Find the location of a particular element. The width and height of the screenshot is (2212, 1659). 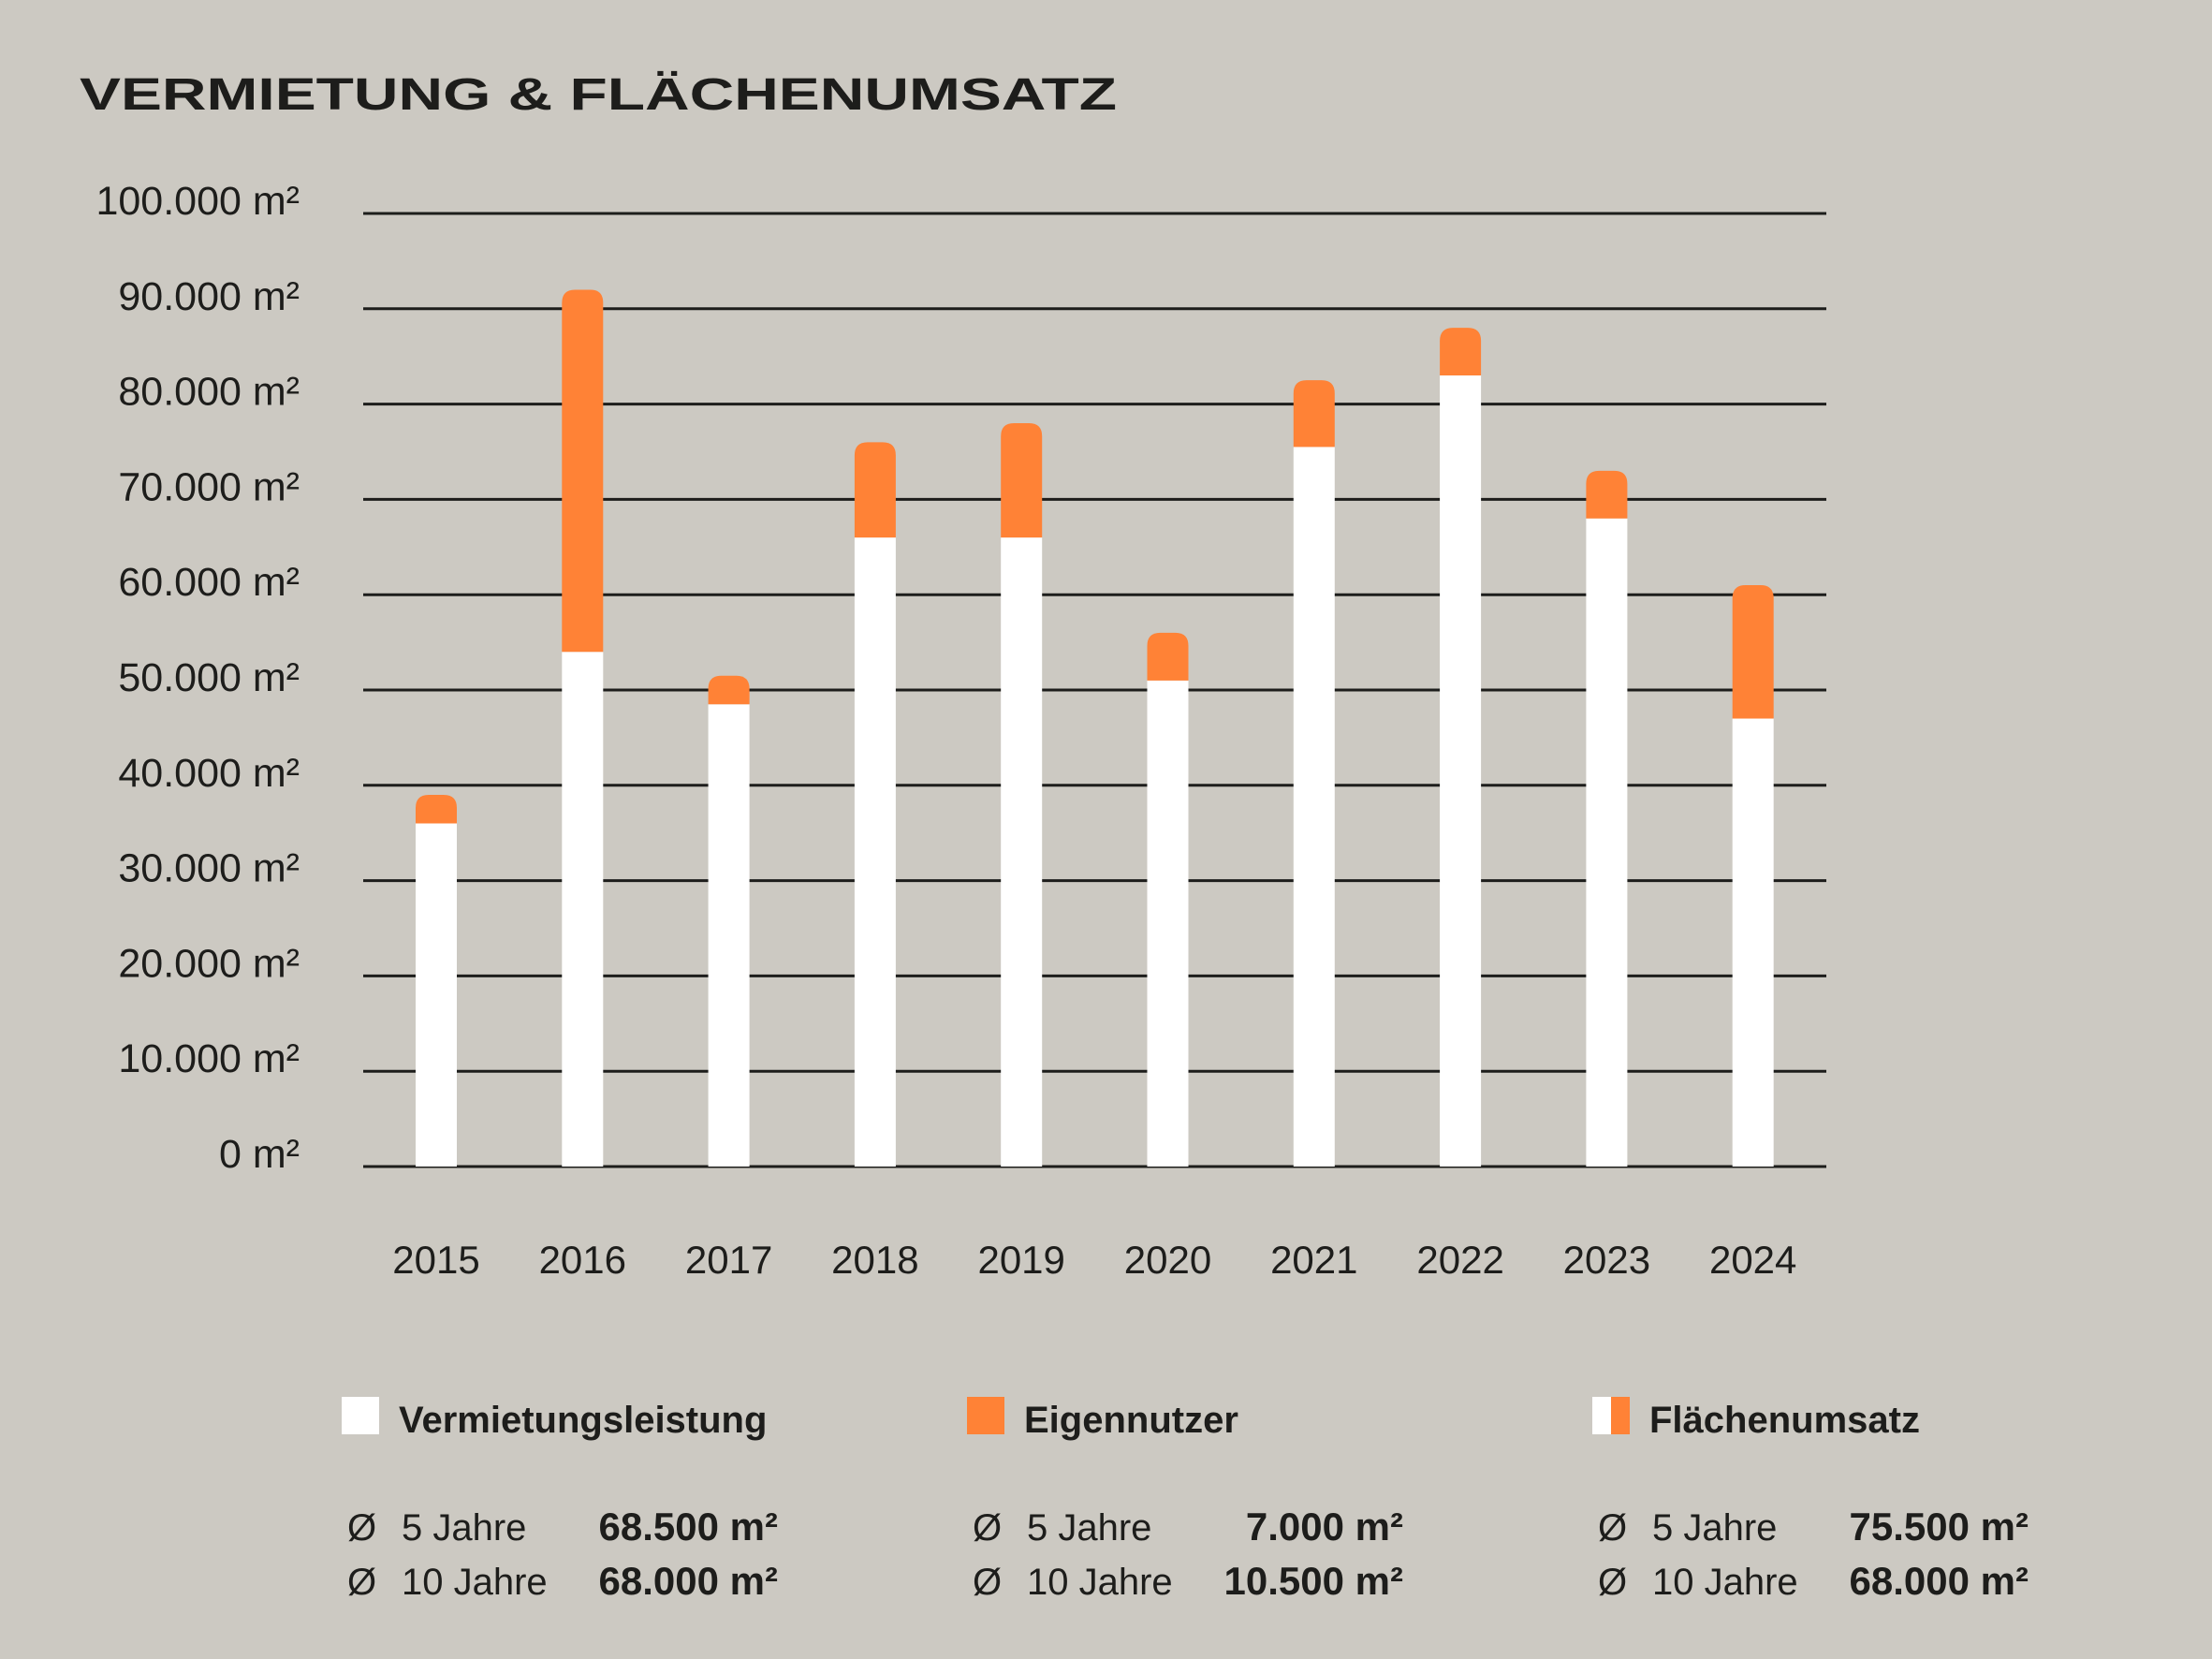

average-value: 10.500 m² is located at coordinates (1313, 1581).